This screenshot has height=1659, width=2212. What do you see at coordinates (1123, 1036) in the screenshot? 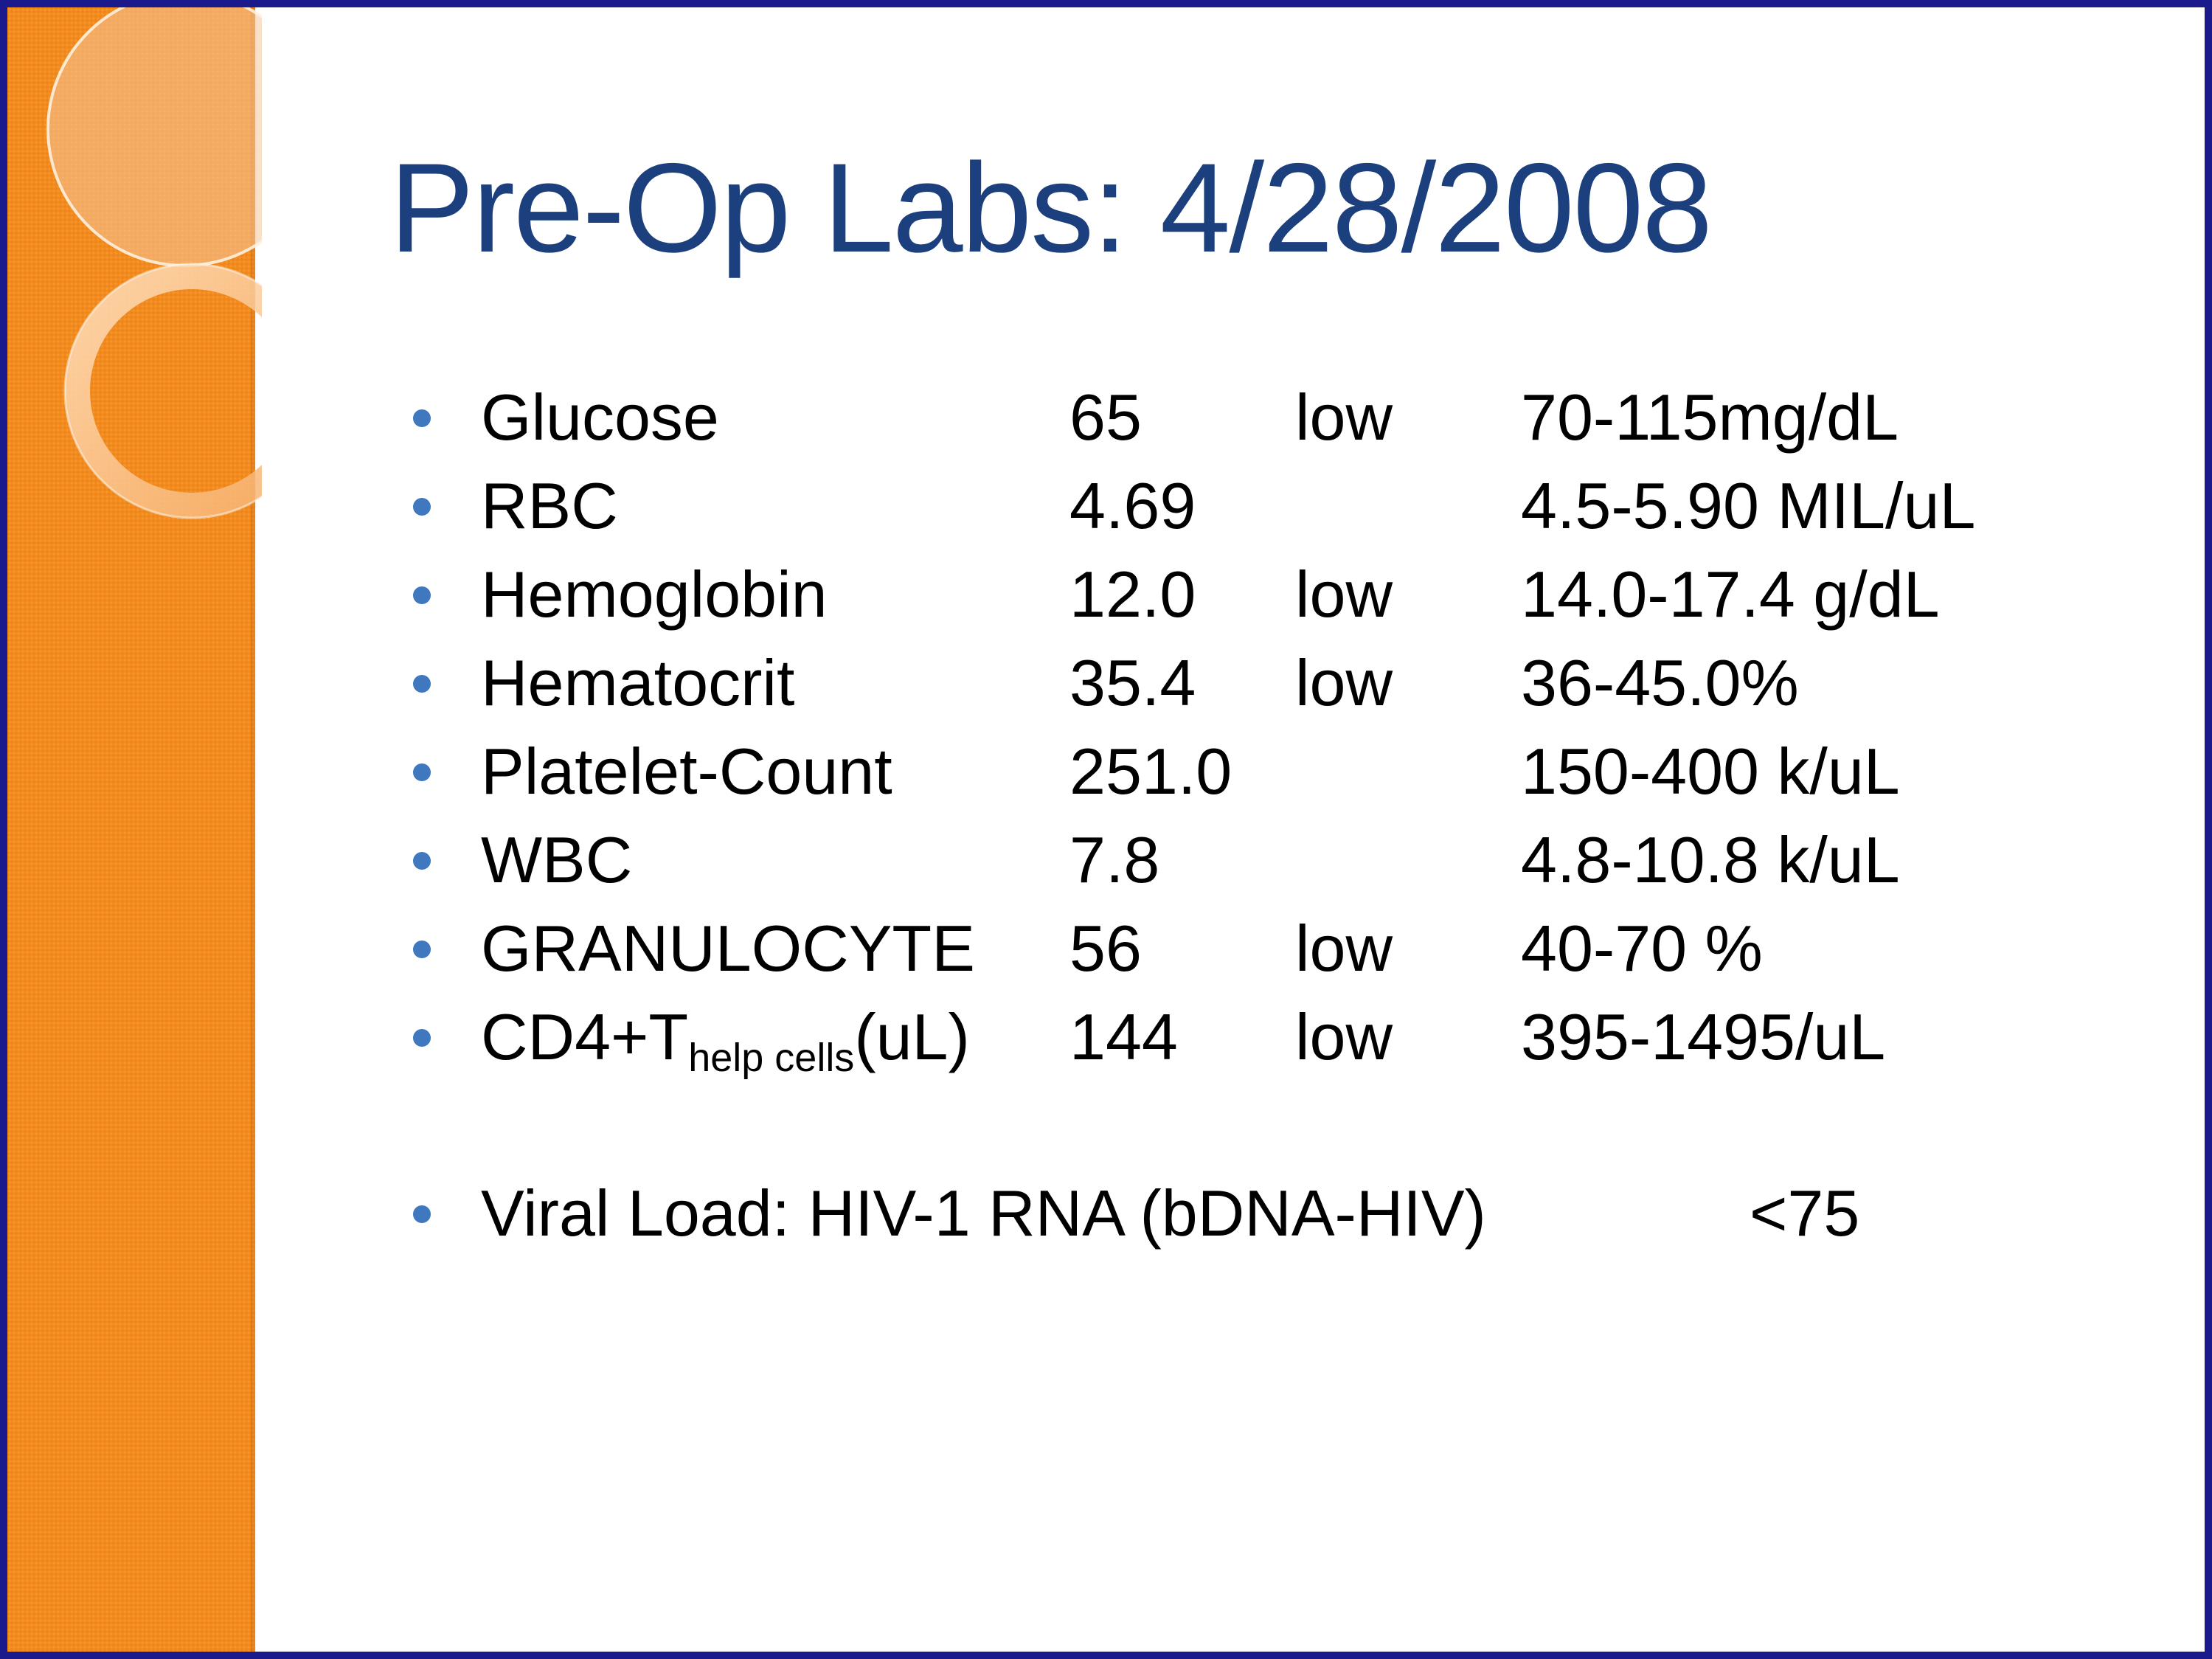
I see `lab-value: 144` at bounding box center [1123, 1036].